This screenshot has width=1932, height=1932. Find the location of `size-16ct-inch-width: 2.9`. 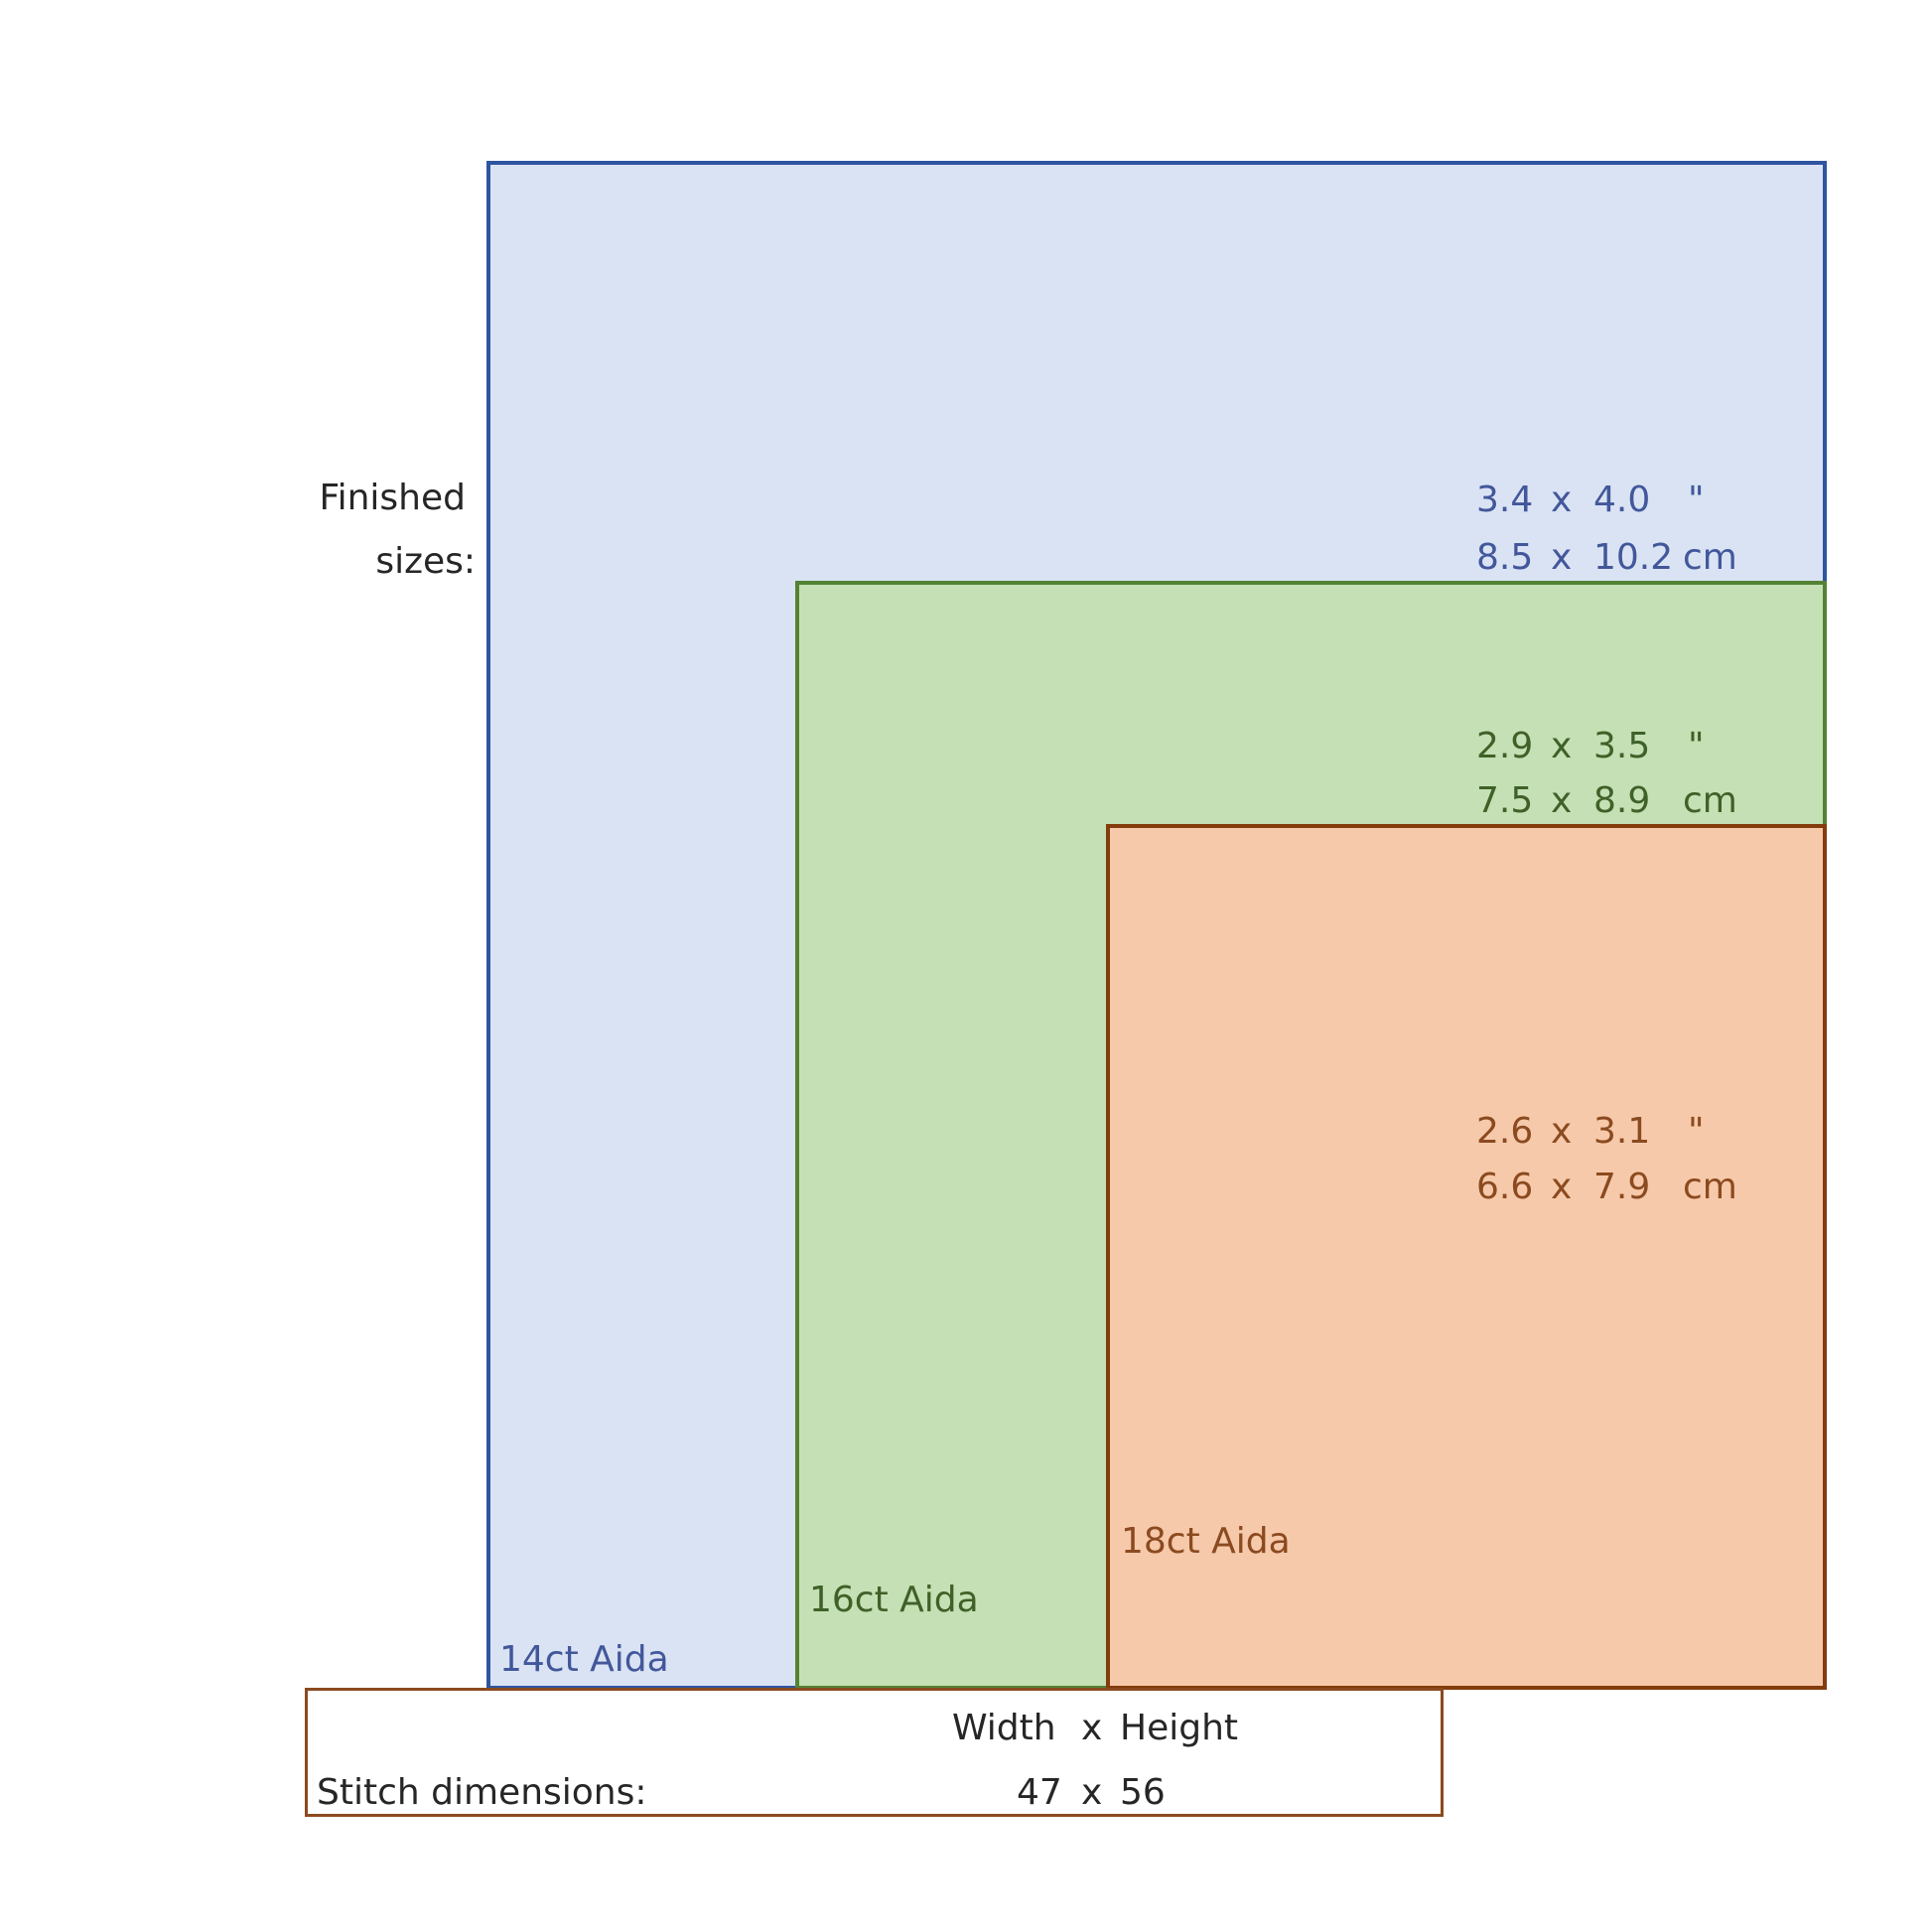

size-16ct-inch-width: 2.9 is located at coordinates (1505, 746).